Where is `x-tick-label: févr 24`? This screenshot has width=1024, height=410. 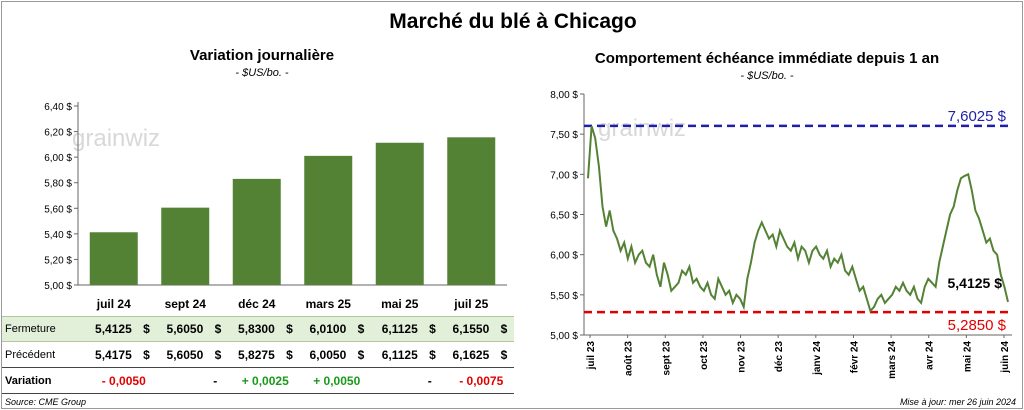 x-tick-label: févr 24 is located at coordinates (854, 357).